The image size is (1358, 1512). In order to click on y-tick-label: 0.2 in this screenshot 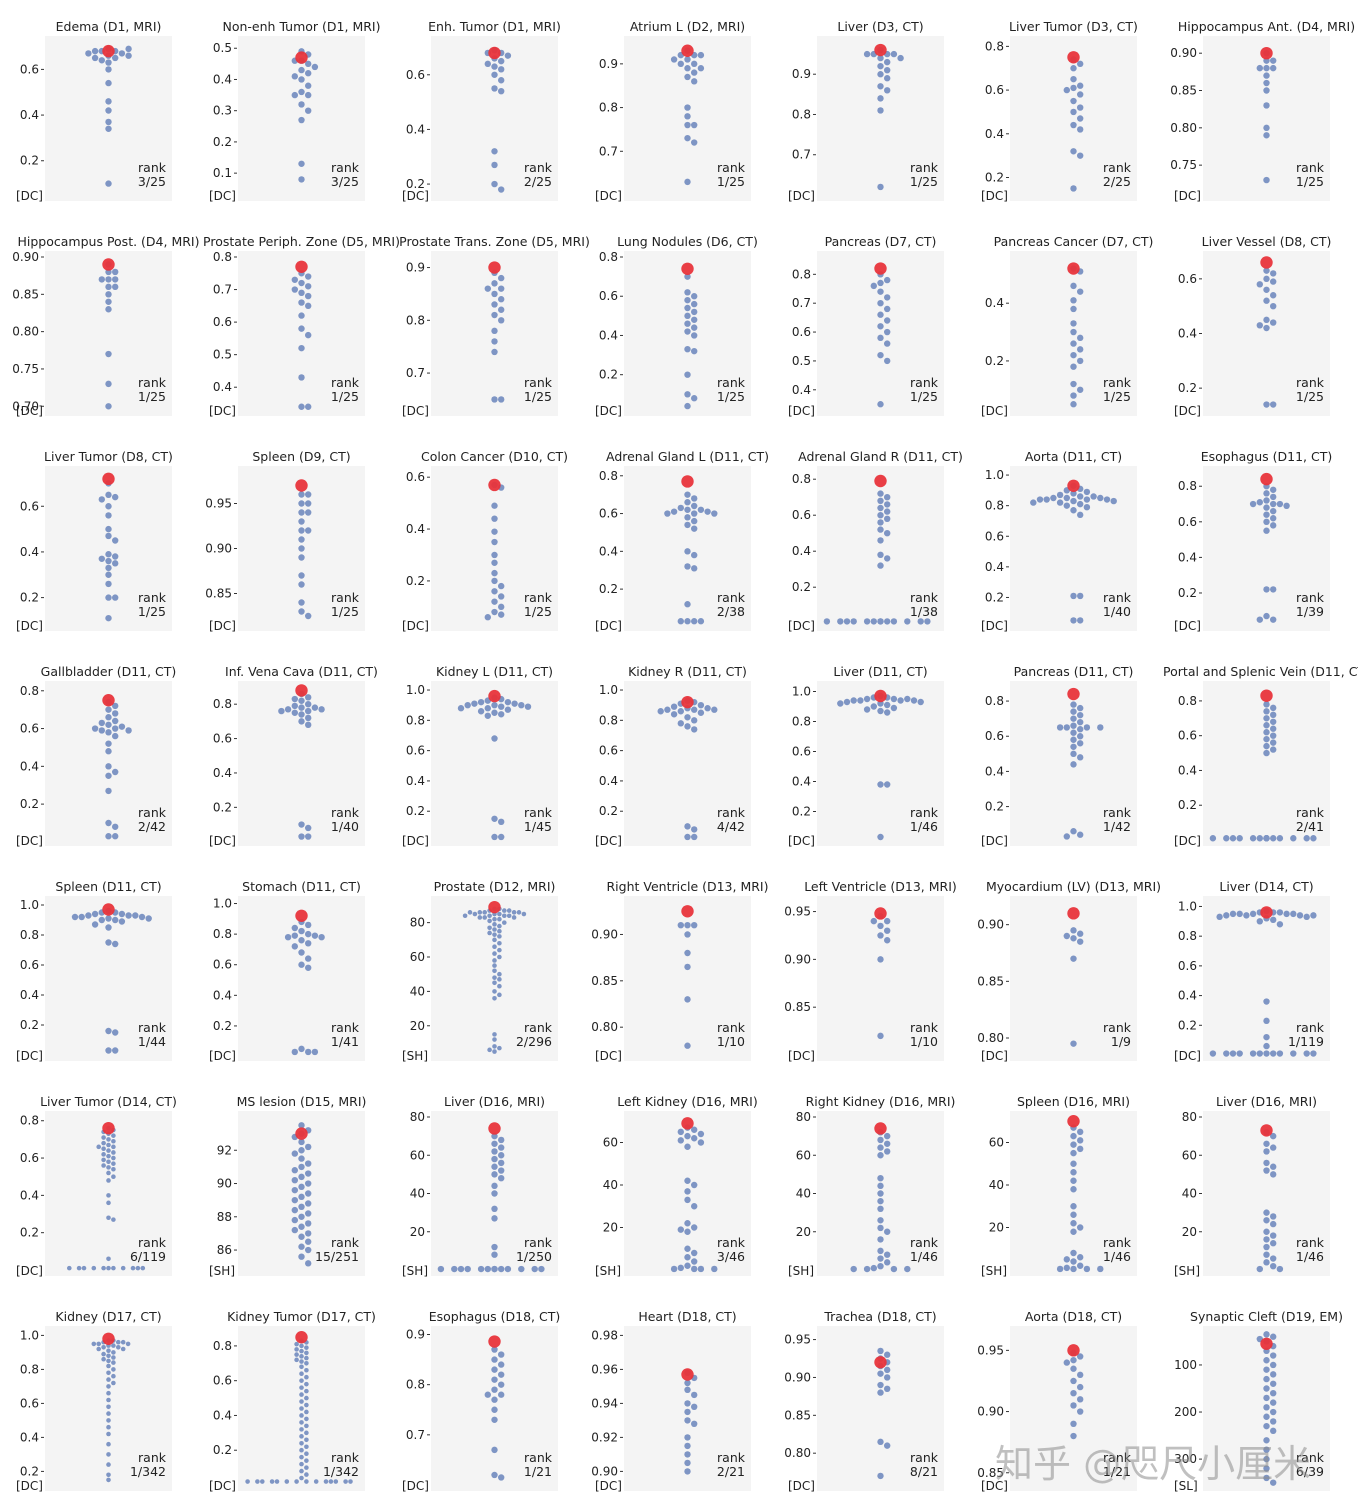, I will do `click(415, 184)`.